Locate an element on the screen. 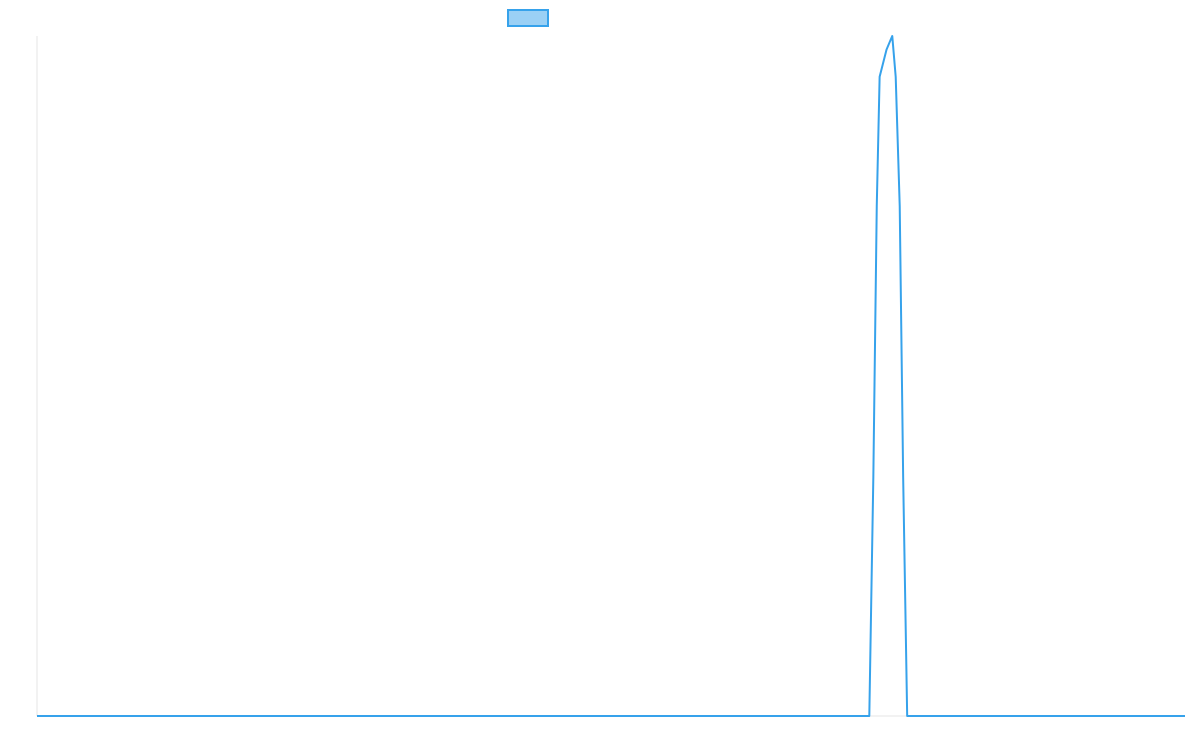 Image resolution: width=1200 pixels, height=750 pixels. legend-swatch is located at coordinates (528, 18).